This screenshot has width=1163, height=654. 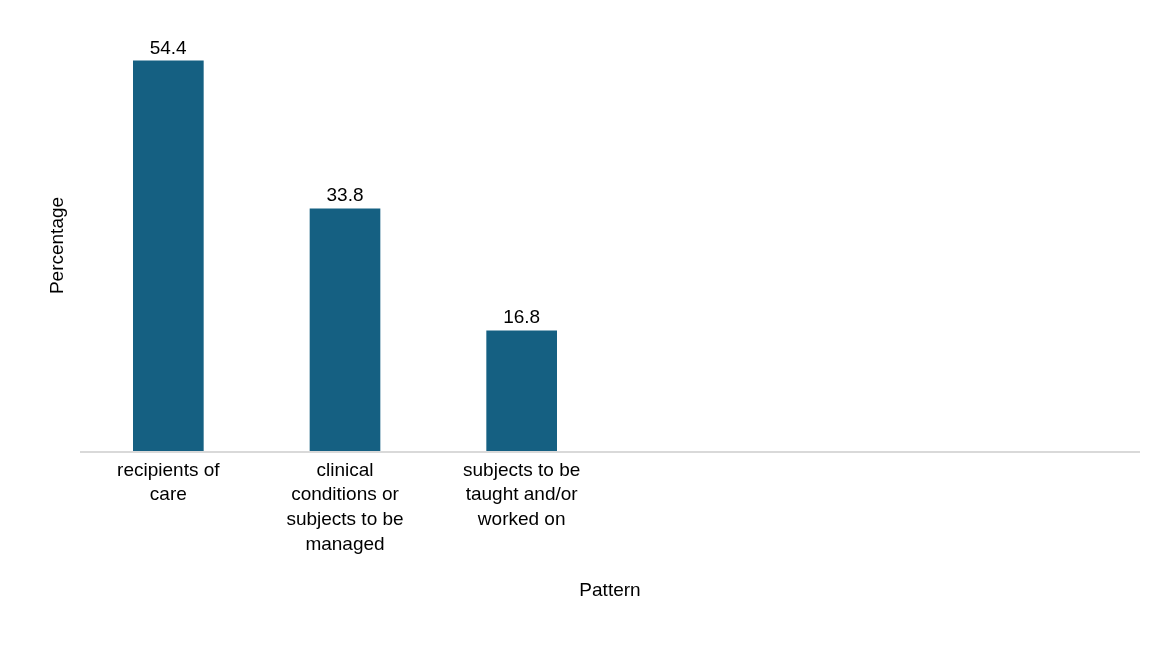 I want to click on x-tick-label: subjects to be taught and/or worked on, so click(x=522, y=493).